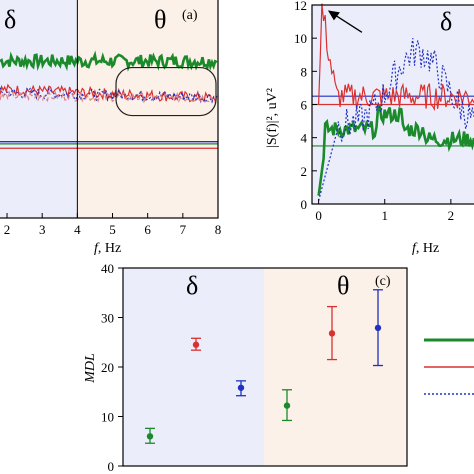  What do you see at coordinates (318, 215) in the screenshot?
I see `panel-b-xtick-label-0: 0` at bounding box center [318, 215].